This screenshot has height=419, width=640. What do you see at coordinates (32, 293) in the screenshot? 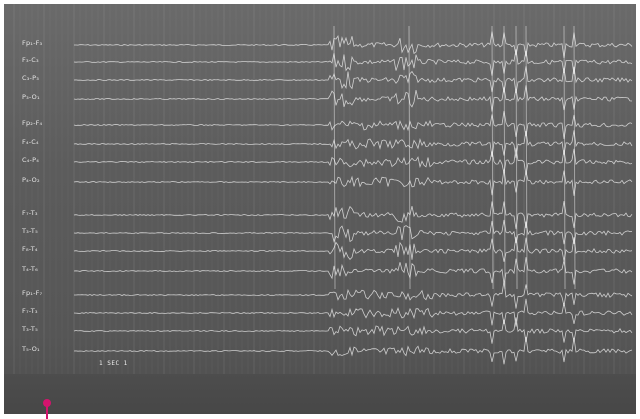
I see `channel-label: Fp₁-F₇` at bounding box center [32, 293].